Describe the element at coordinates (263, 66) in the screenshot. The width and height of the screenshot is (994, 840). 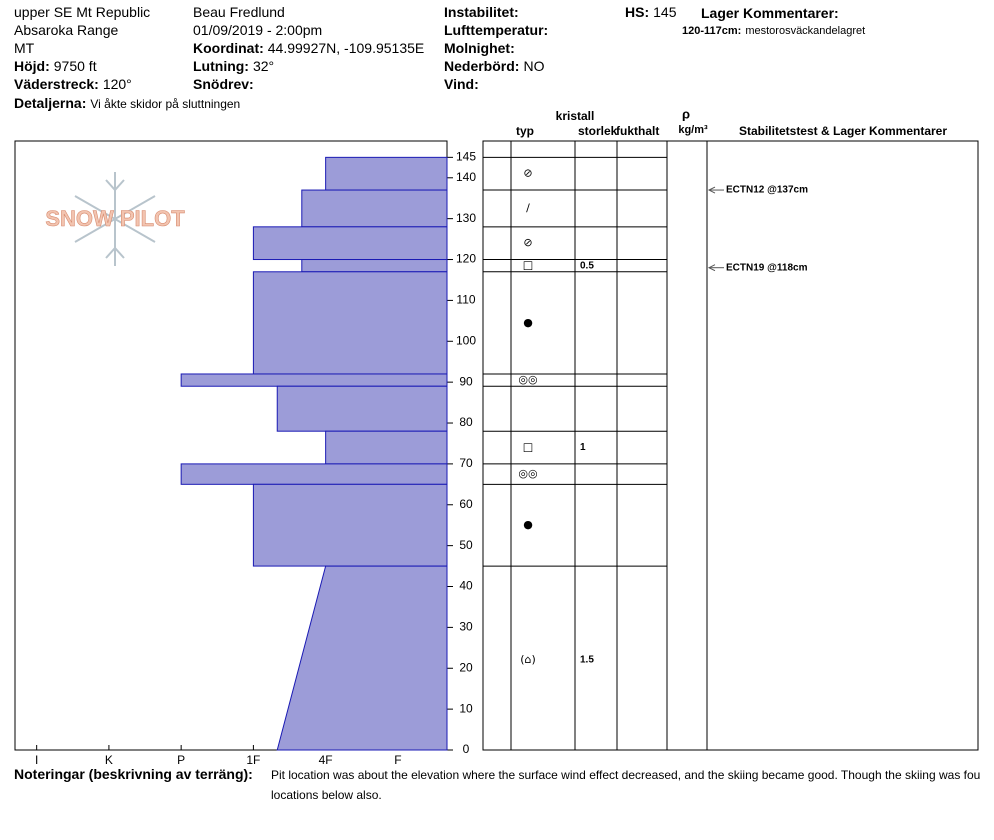
I see `field-value: 32°` at that location.